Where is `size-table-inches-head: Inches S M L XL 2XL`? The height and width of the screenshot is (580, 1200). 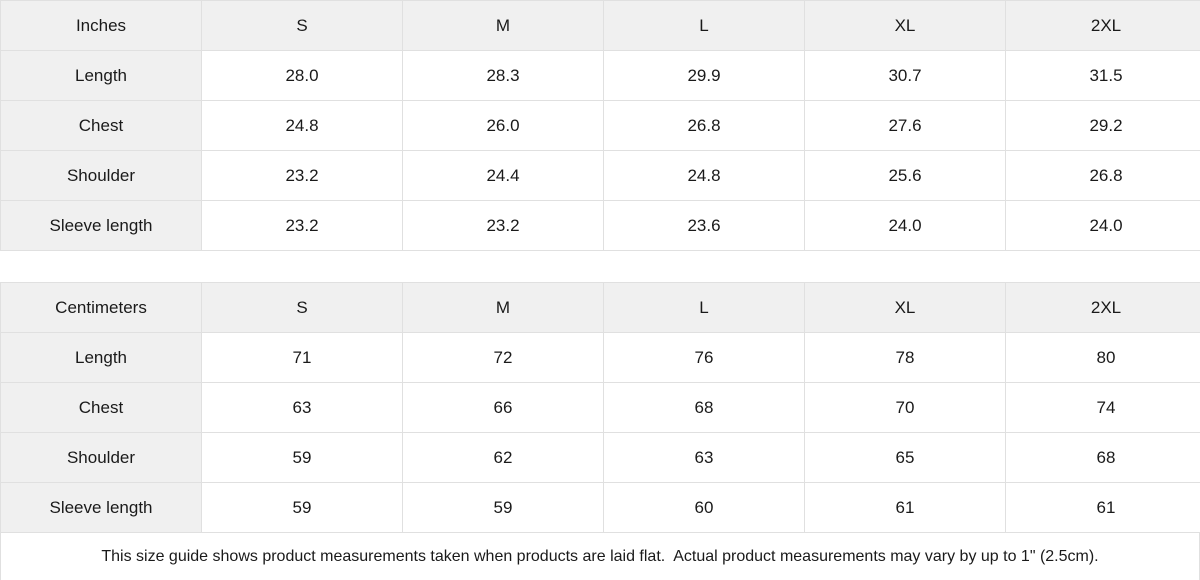
size-table-inches-head: Inches S M L XL 2XL is located at coordinates (600, 25).